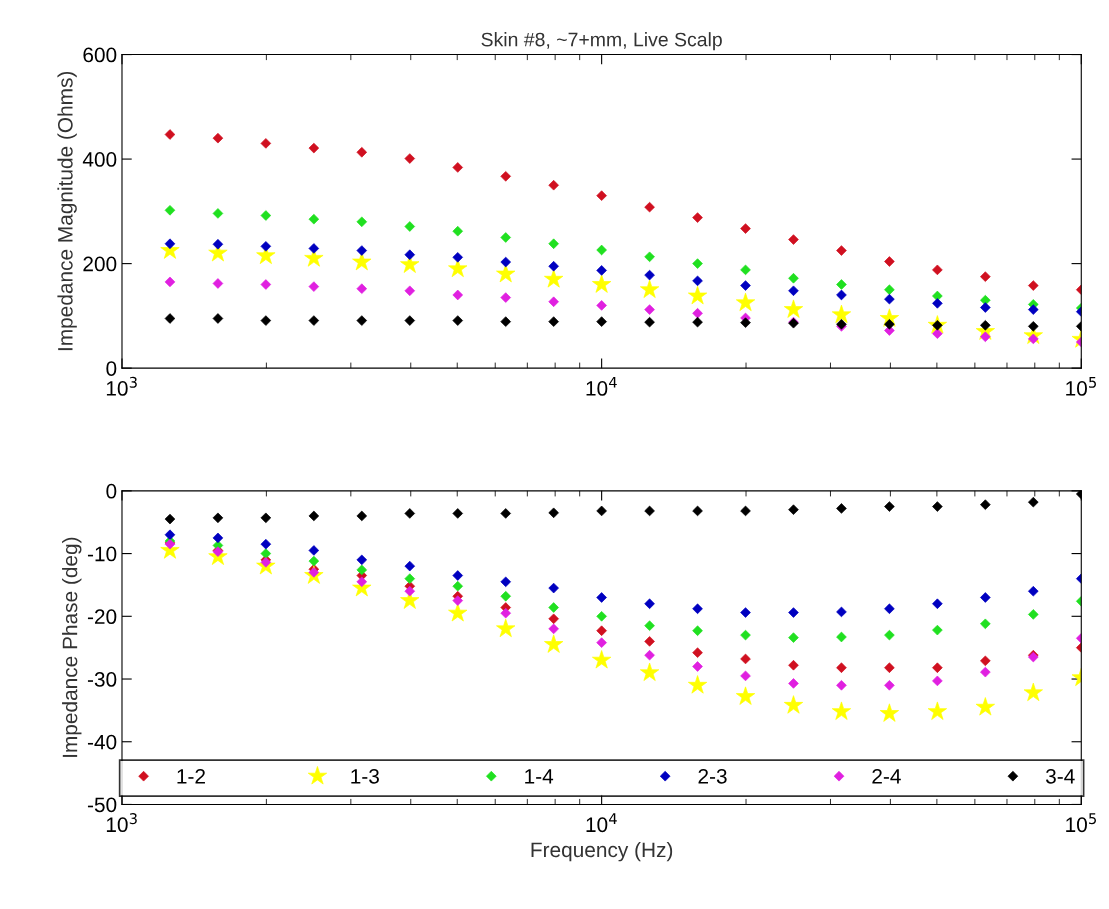  I want to click on legend-label: 1-3, so click(365, 776).